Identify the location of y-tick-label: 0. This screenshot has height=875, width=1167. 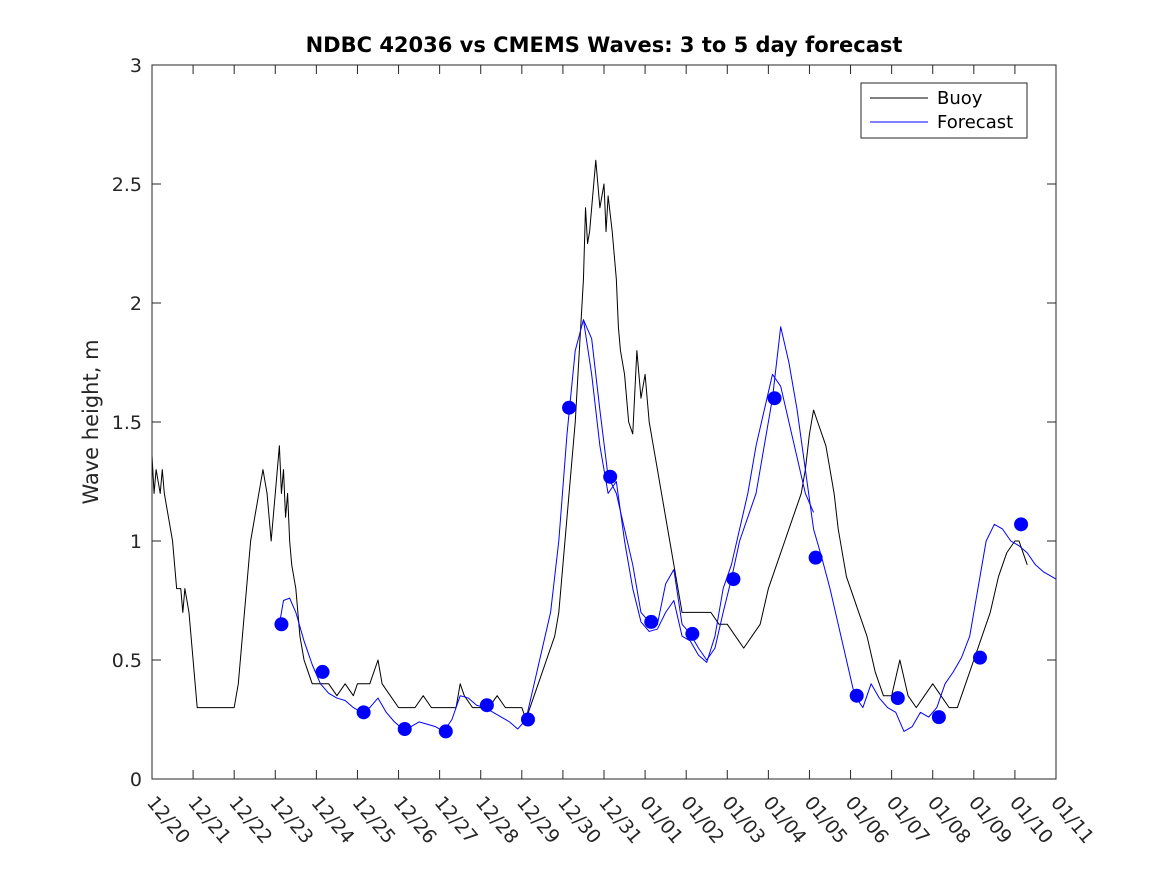
(136, 780).